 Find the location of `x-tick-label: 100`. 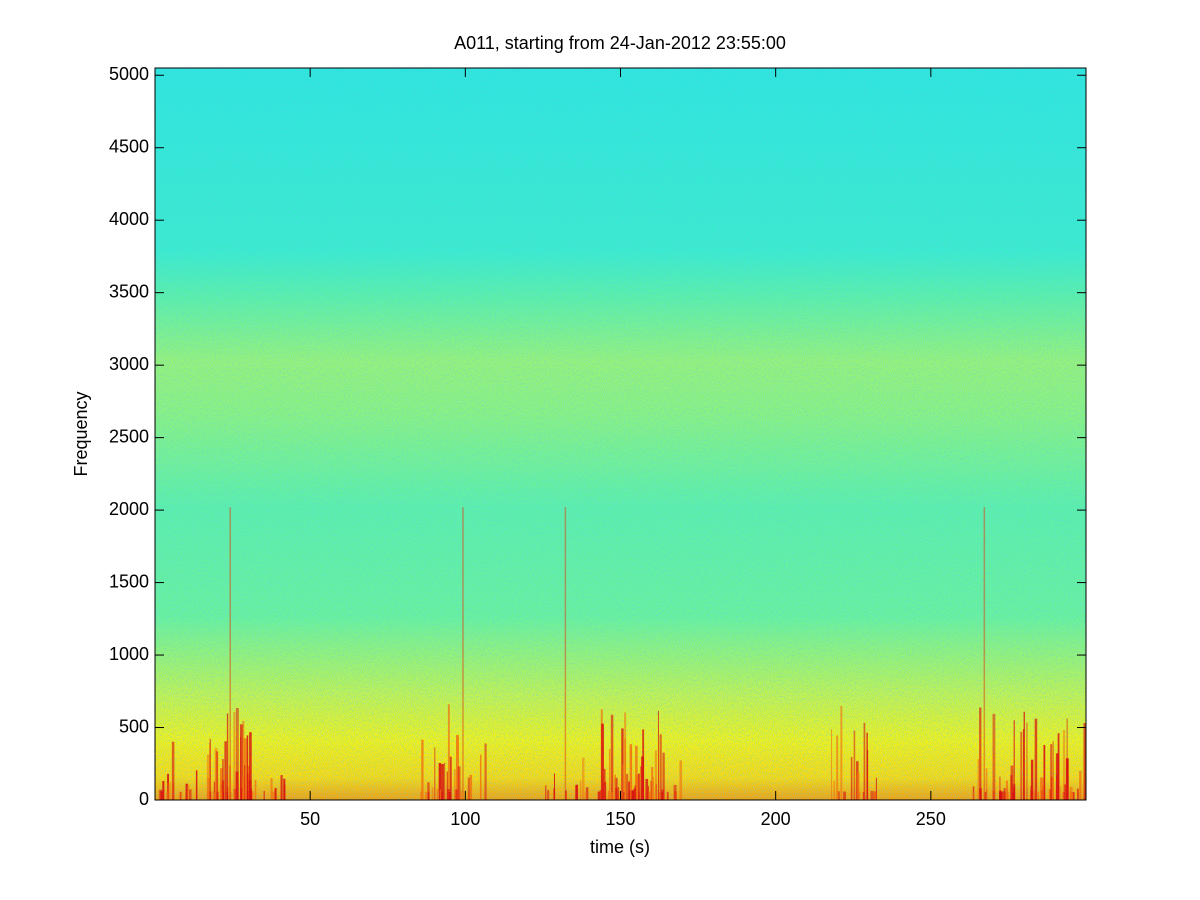

x-tick-label: 100 is located at coordinates (465, 819).